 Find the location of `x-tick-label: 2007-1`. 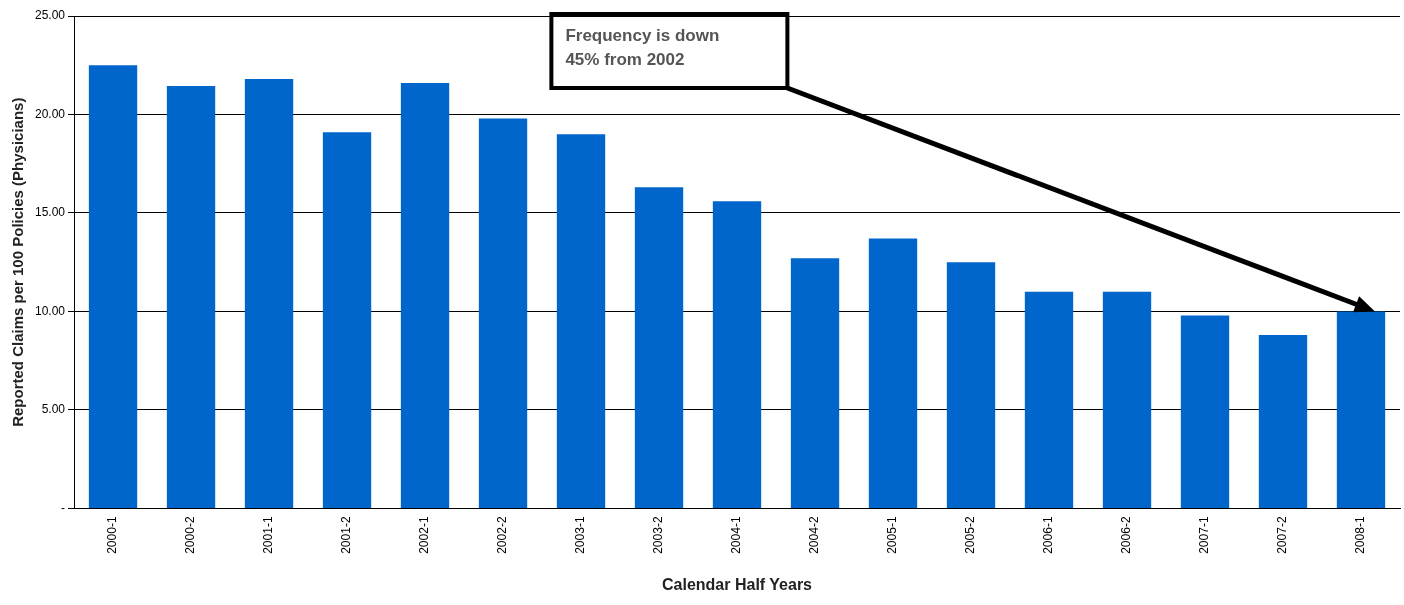

x-tick-label: 2007-1 is located at coordinates (1204, 535).